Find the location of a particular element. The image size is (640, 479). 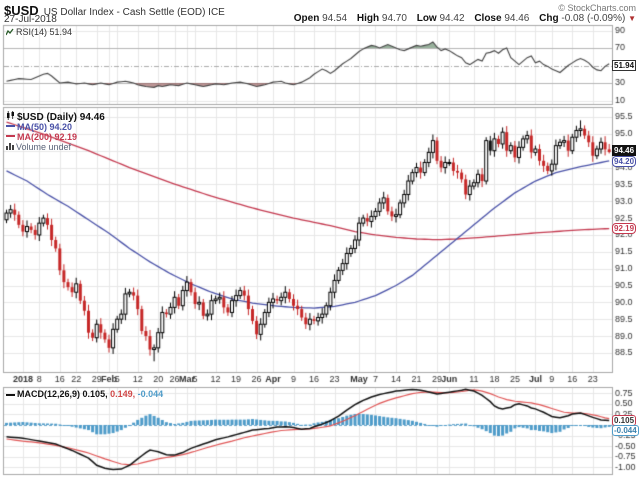

chart-date: 27-Jul-2018 is located at coordinates (30, 19).